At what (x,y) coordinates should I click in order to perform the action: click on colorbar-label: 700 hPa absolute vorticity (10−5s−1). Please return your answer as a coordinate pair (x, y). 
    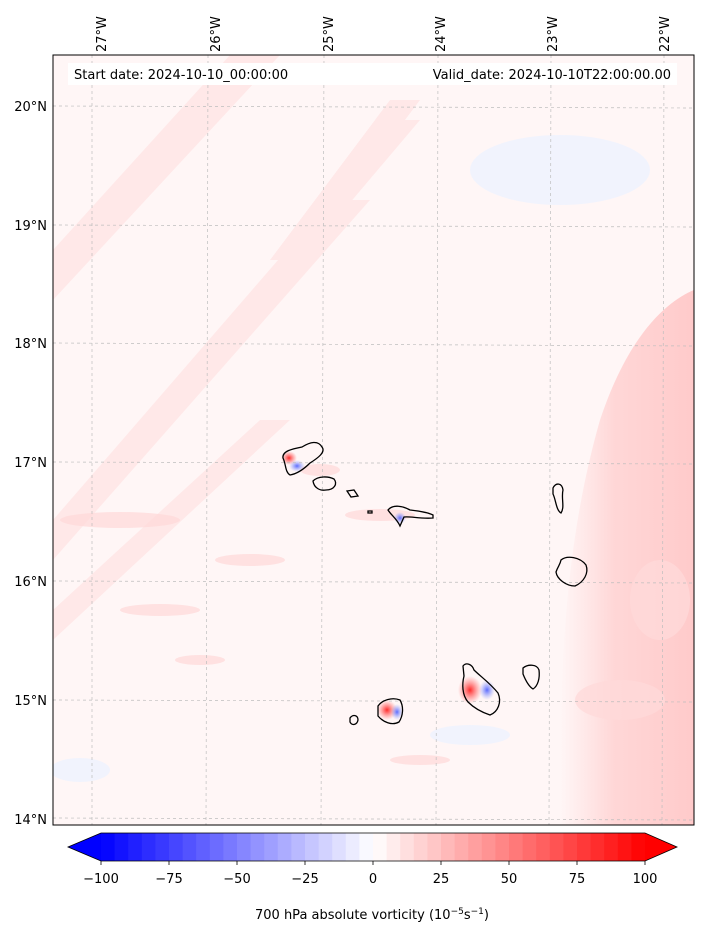
    Looking at the image, I should click on (372, 915).